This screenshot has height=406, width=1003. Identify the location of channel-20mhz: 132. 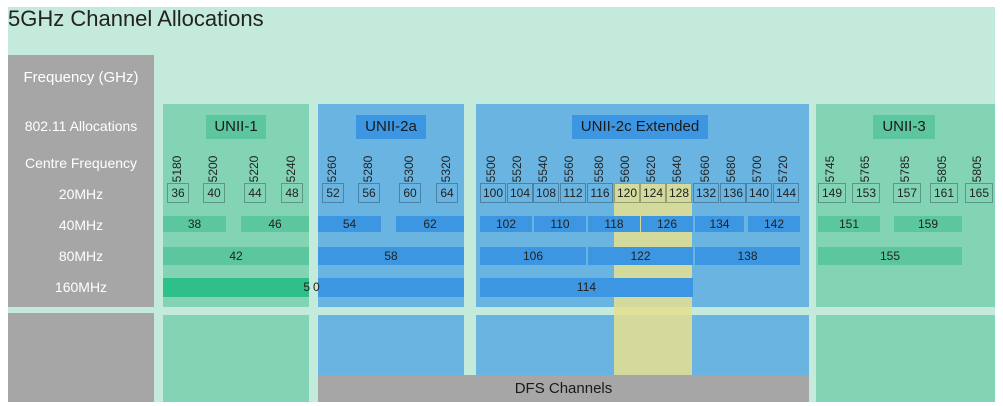
(706, 193).